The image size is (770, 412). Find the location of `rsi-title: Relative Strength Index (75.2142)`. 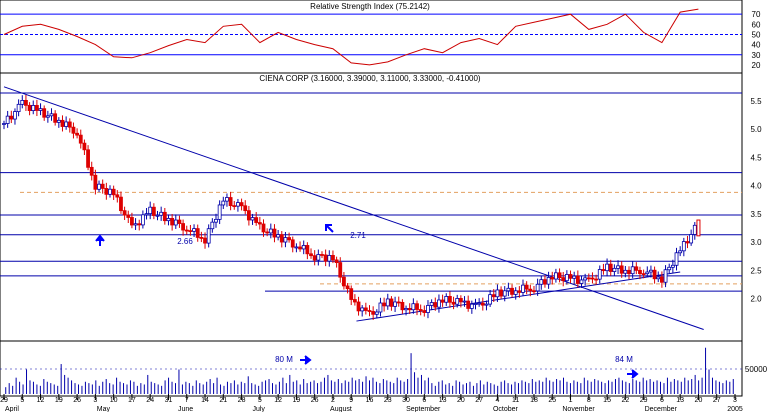

rsi-title: Relative Strength Index (75.2142) is located at coordinates (370, 6).